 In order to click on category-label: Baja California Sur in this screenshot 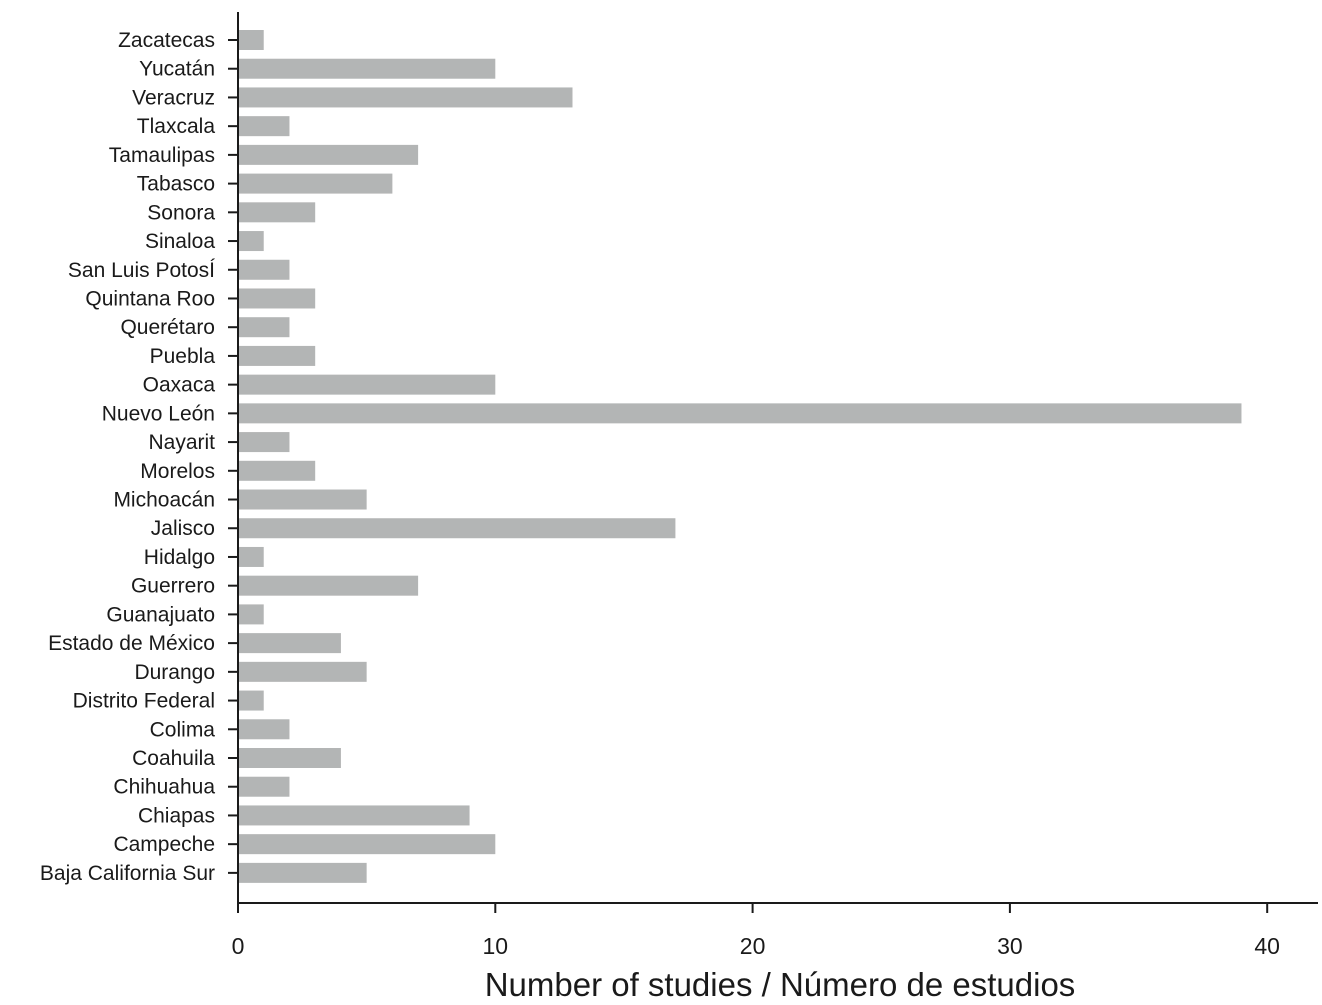, I will do `click(127, 873)`.